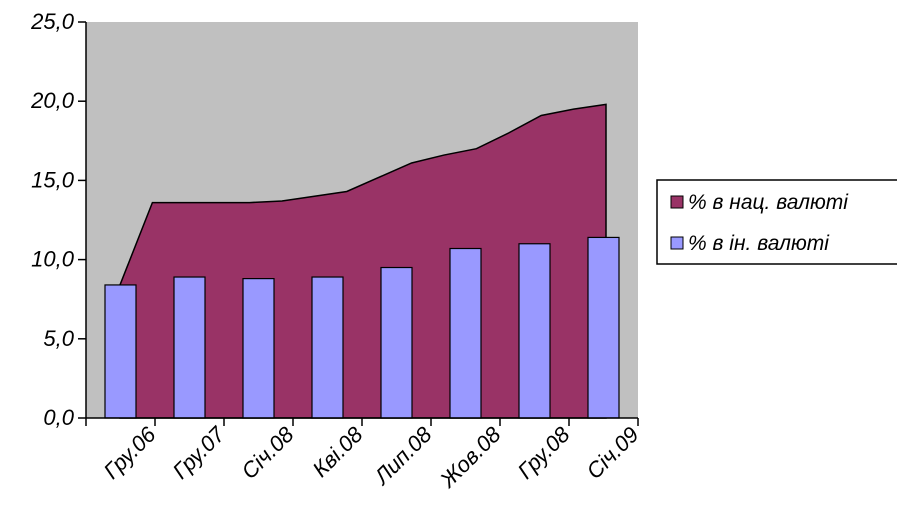  Describe the element at coordinates (199, 452) in the screenshot. I see `x-tick-label: Гру.07` at that location.